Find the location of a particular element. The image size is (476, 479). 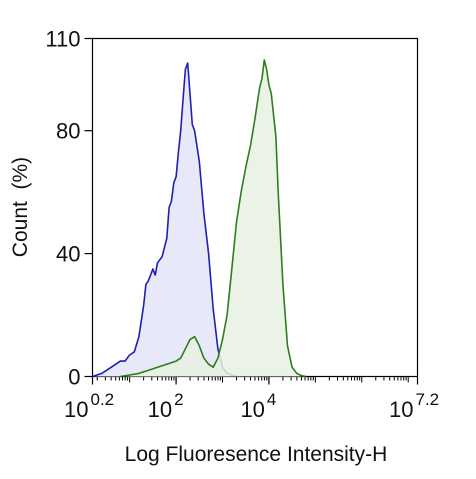

y-tick-label: 0 is located at coordinates (74, 377).